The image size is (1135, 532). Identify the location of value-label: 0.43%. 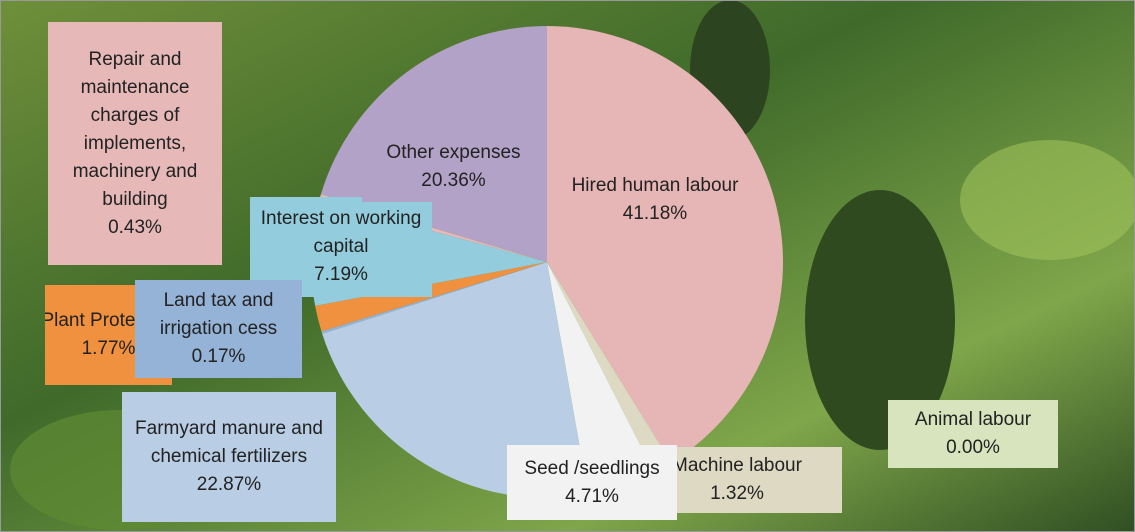
(135, 227).